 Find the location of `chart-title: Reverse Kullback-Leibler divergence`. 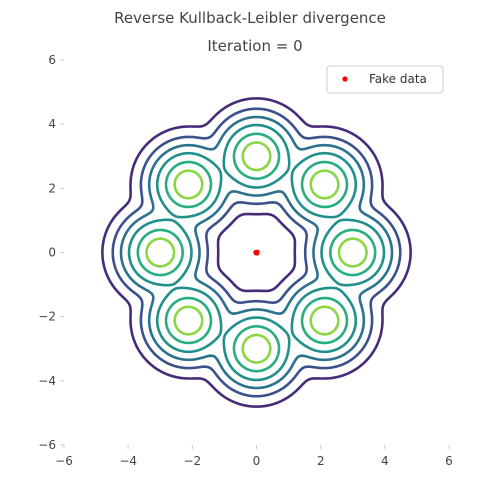

chart-title: Reverse Kullback-Leibler divergence is located at coordinates (250, 18).